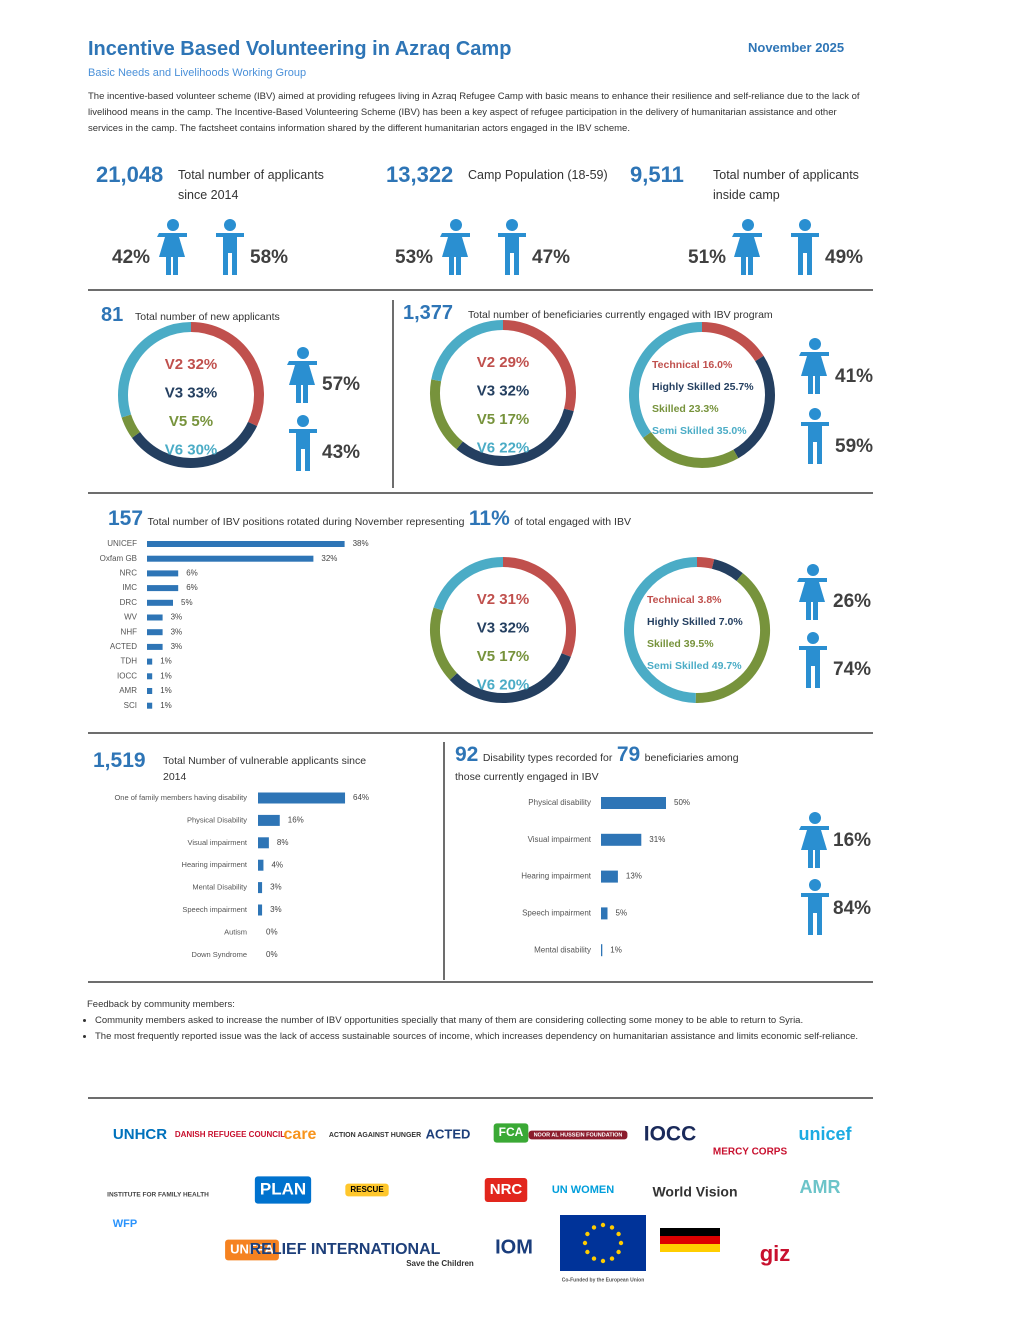 The height and width of the screenshot is (1325, 1024). I want to click on segment-label: V6 22%, so click(503, 447).